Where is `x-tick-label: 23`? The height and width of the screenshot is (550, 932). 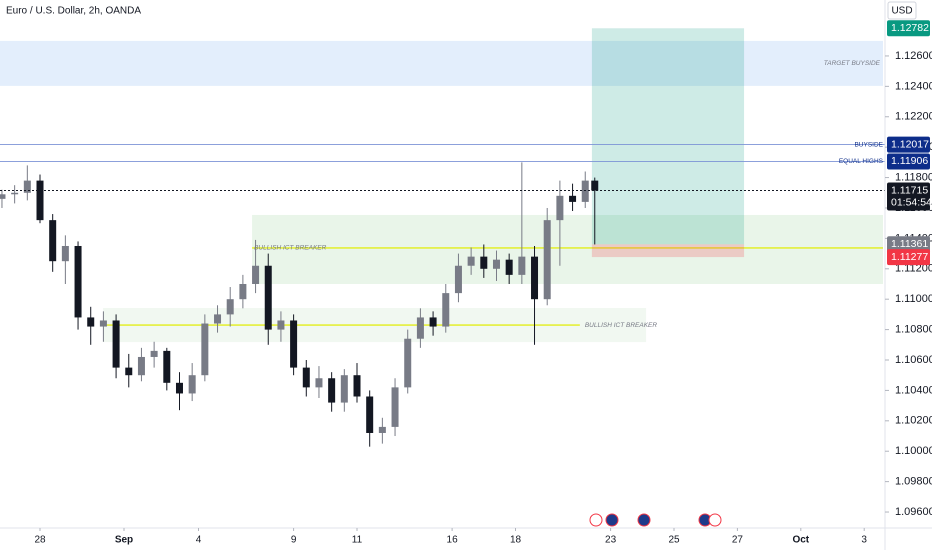 x-tick-label: 23 is located at coordinates (611, 540).